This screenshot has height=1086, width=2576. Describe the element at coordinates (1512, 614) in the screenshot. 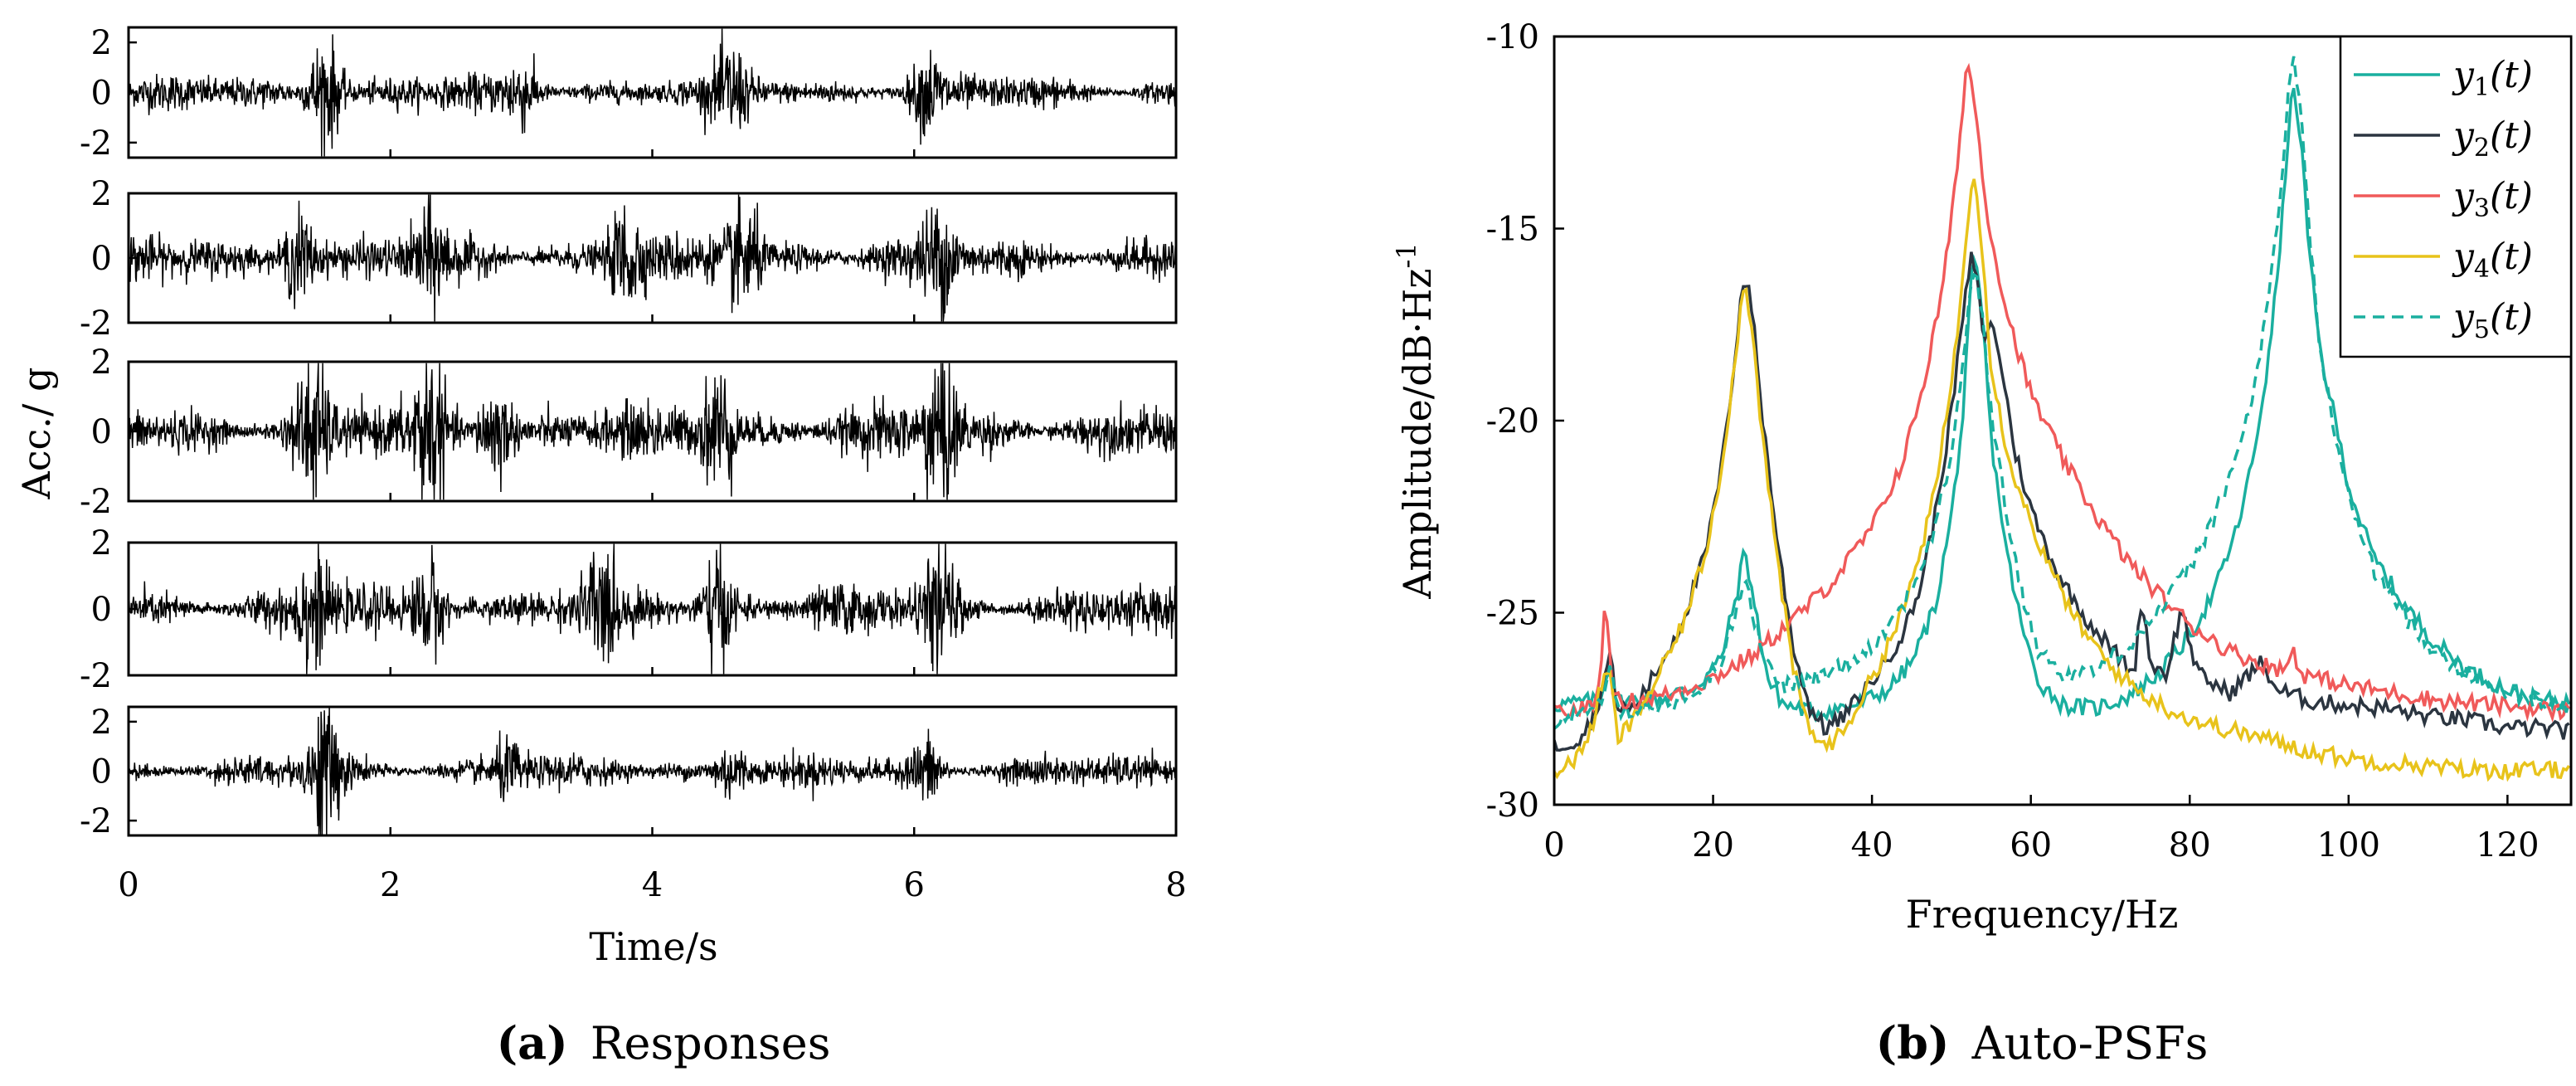

I see `psd-ytick-label: -25` at that location.